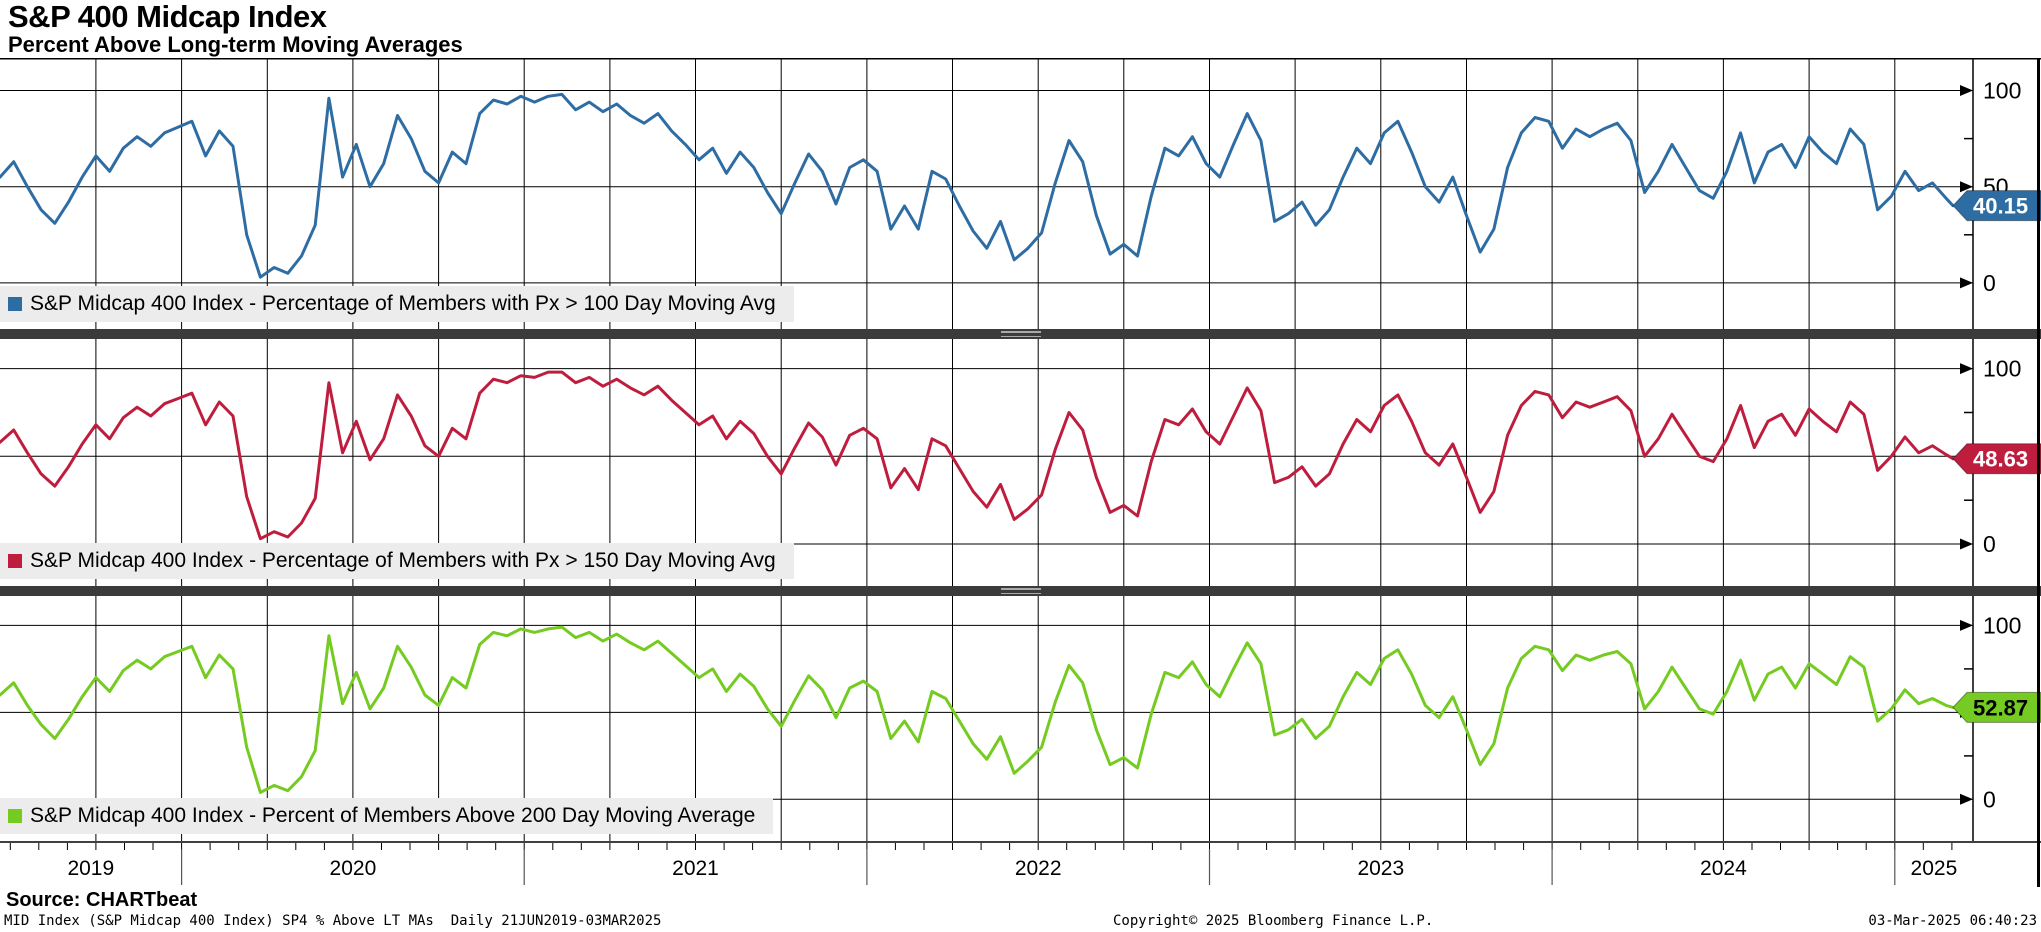 Image resolution: width=2041 pixels, height=932 pixels. What do you see at coordinates (2000, 707) in the screenshot?
I see `last-value-text: 52.87` at bounding box center [2000, 707].